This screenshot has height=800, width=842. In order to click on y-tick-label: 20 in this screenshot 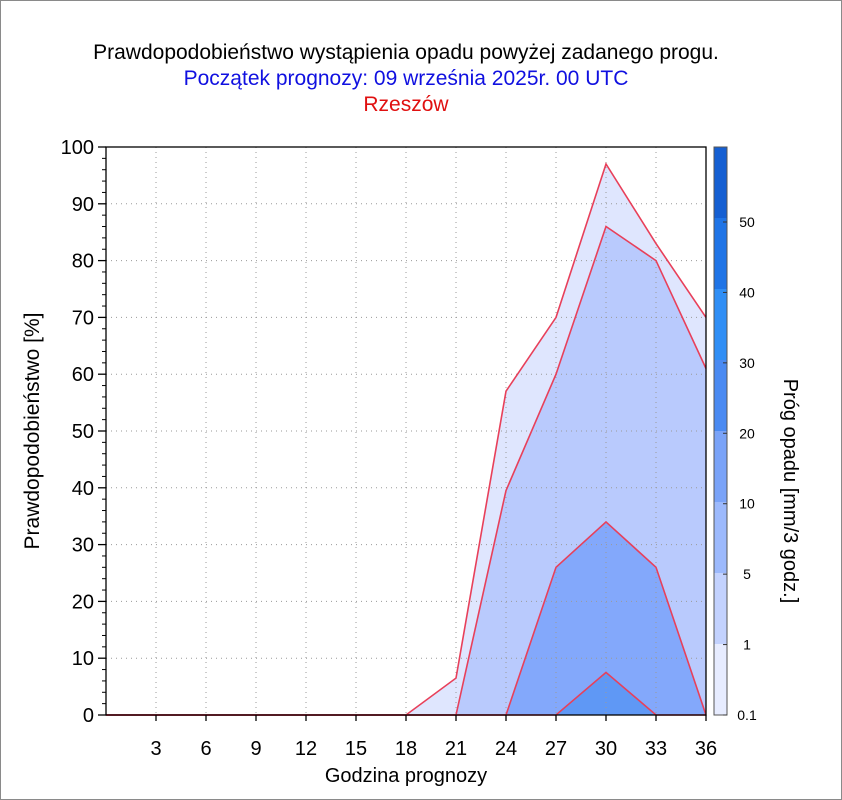, I will do `click(83, 602)`.